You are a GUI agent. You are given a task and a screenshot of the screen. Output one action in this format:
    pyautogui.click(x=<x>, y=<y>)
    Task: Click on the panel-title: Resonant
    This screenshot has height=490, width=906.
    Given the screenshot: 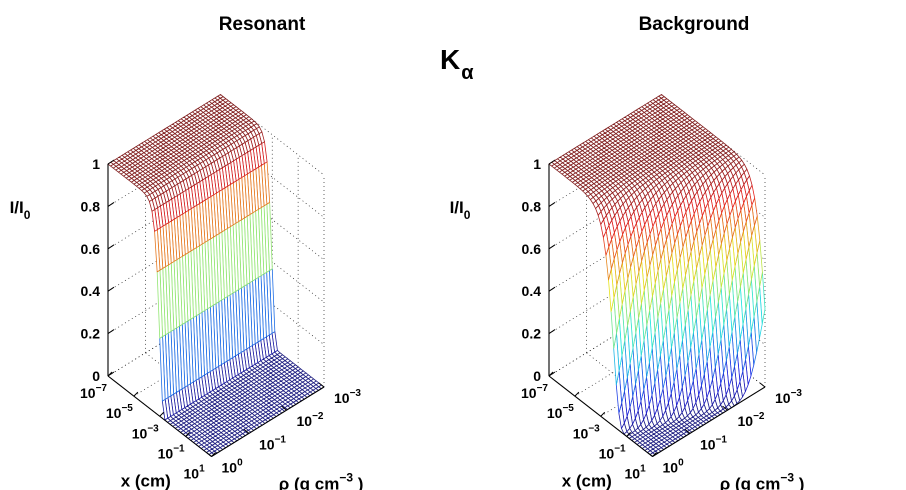 What is the action you would take?
    pyautogui.click(x=262, y=24)
    